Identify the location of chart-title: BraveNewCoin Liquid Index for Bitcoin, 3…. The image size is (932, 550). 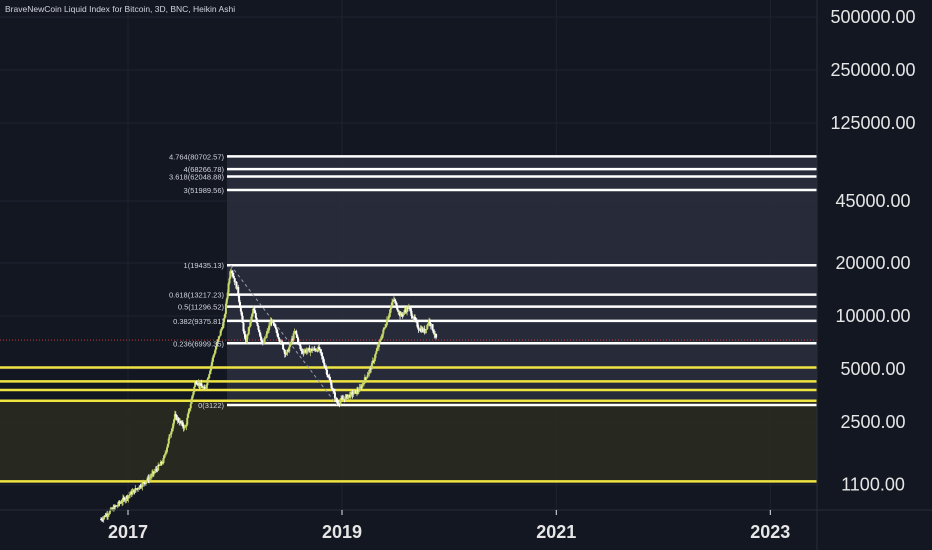
(120, 9).